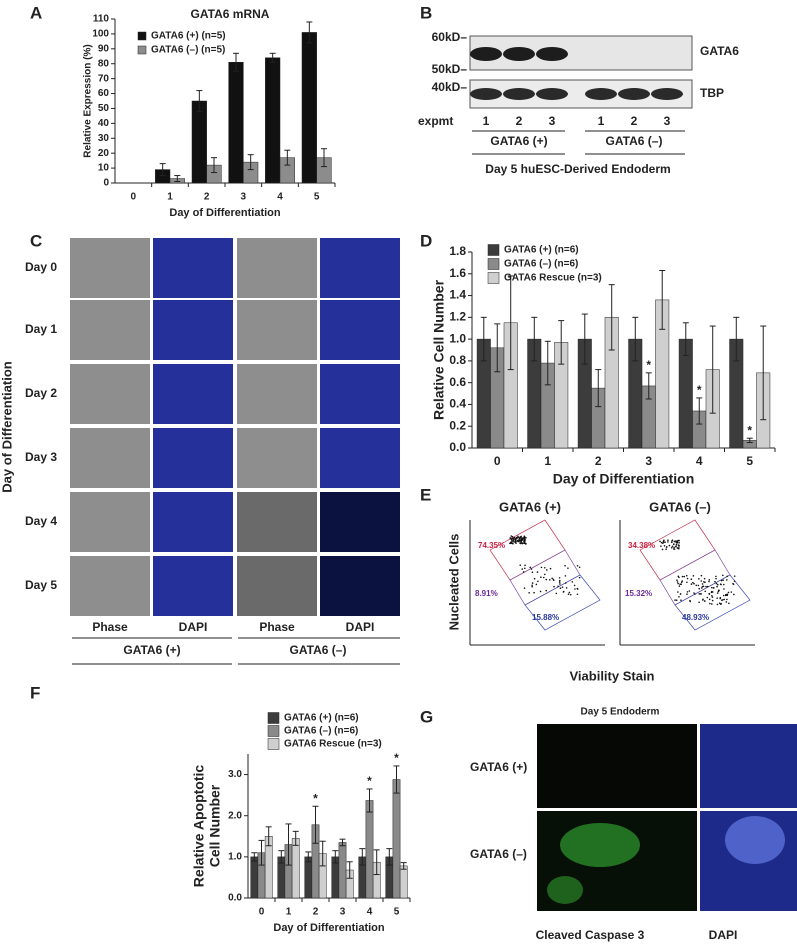  I want to click on group-label: GATA6 (+), so click(151, 650).